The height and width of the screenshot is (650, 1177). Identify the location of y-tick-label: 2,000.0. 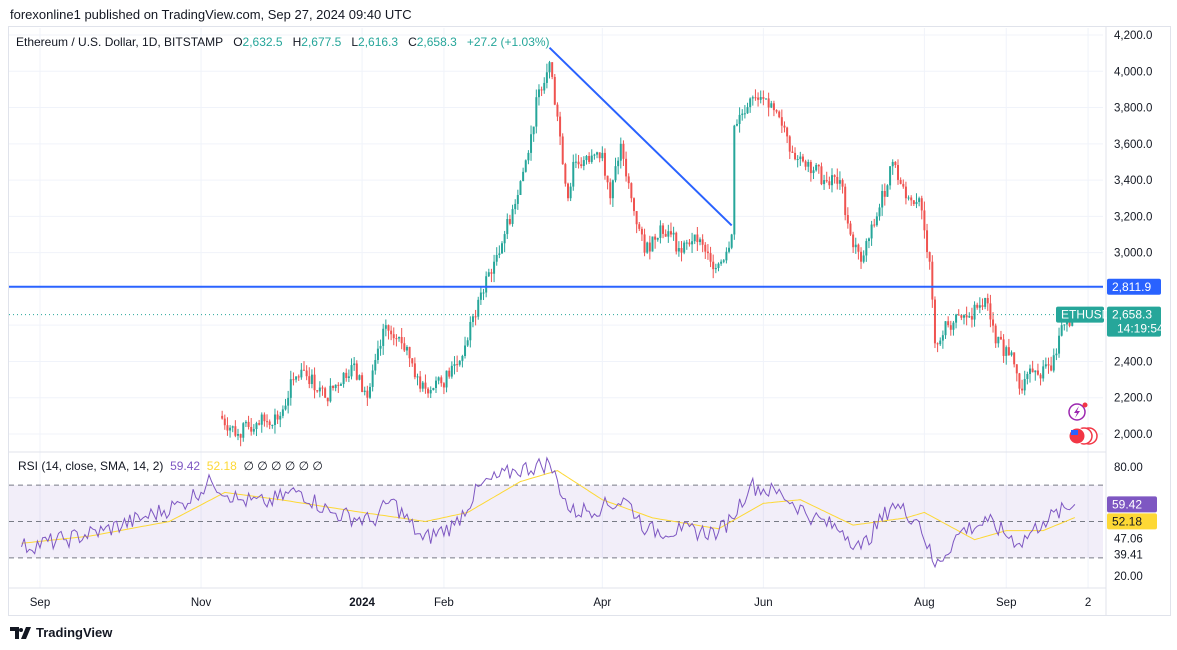
(1133, 435).